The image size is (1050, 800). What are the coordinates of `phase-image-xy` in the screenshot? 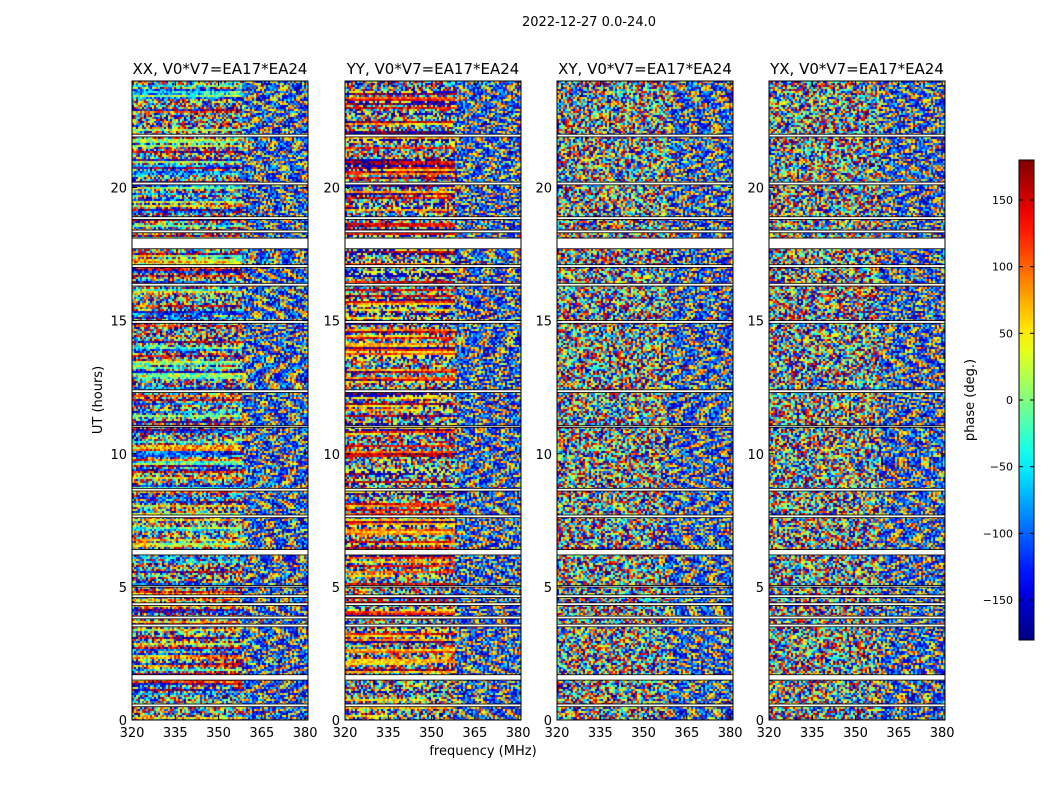 It's located at (645, 400).